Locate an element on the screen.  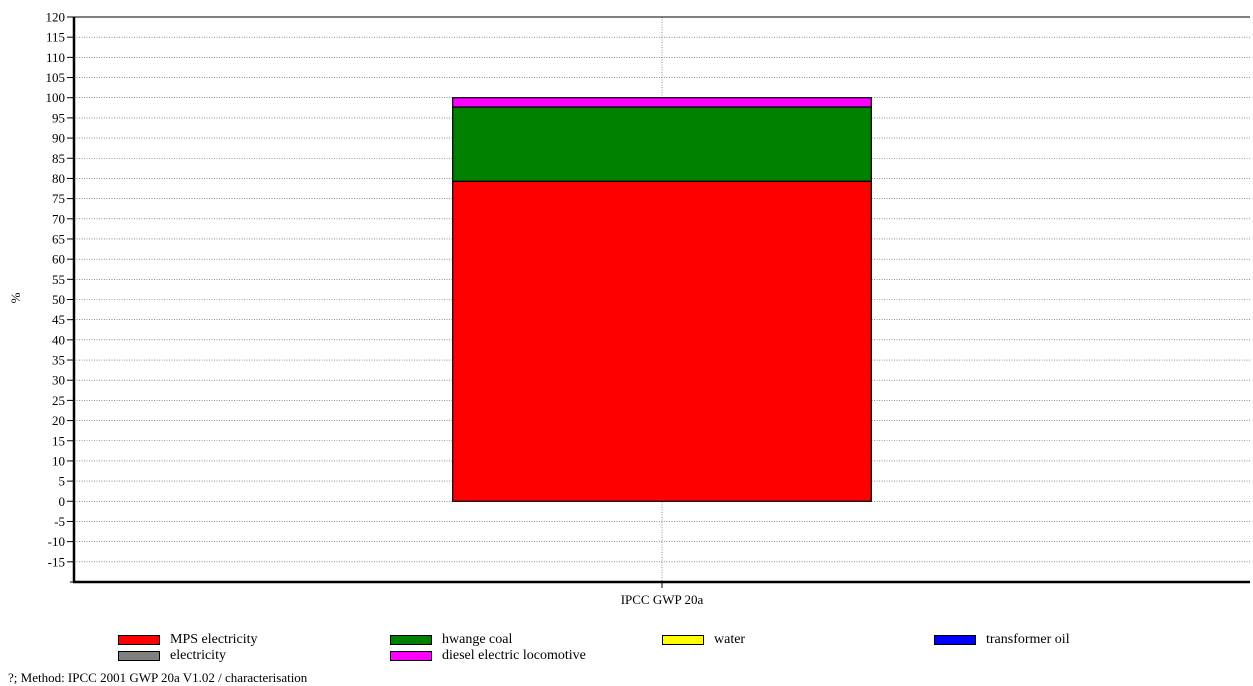
y-tick-label: 0 is located at coordinates (62, 501).